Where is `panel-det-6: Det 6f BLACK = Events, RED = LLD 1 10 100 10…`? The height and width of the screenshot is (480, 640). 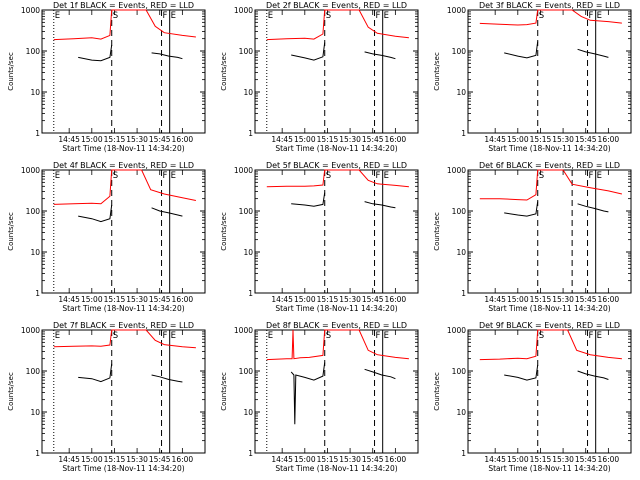
panel-det-6: Det 6f BLACK = Events, RED = LLD 1 10 100 10… is located at coordinates (532, 237).